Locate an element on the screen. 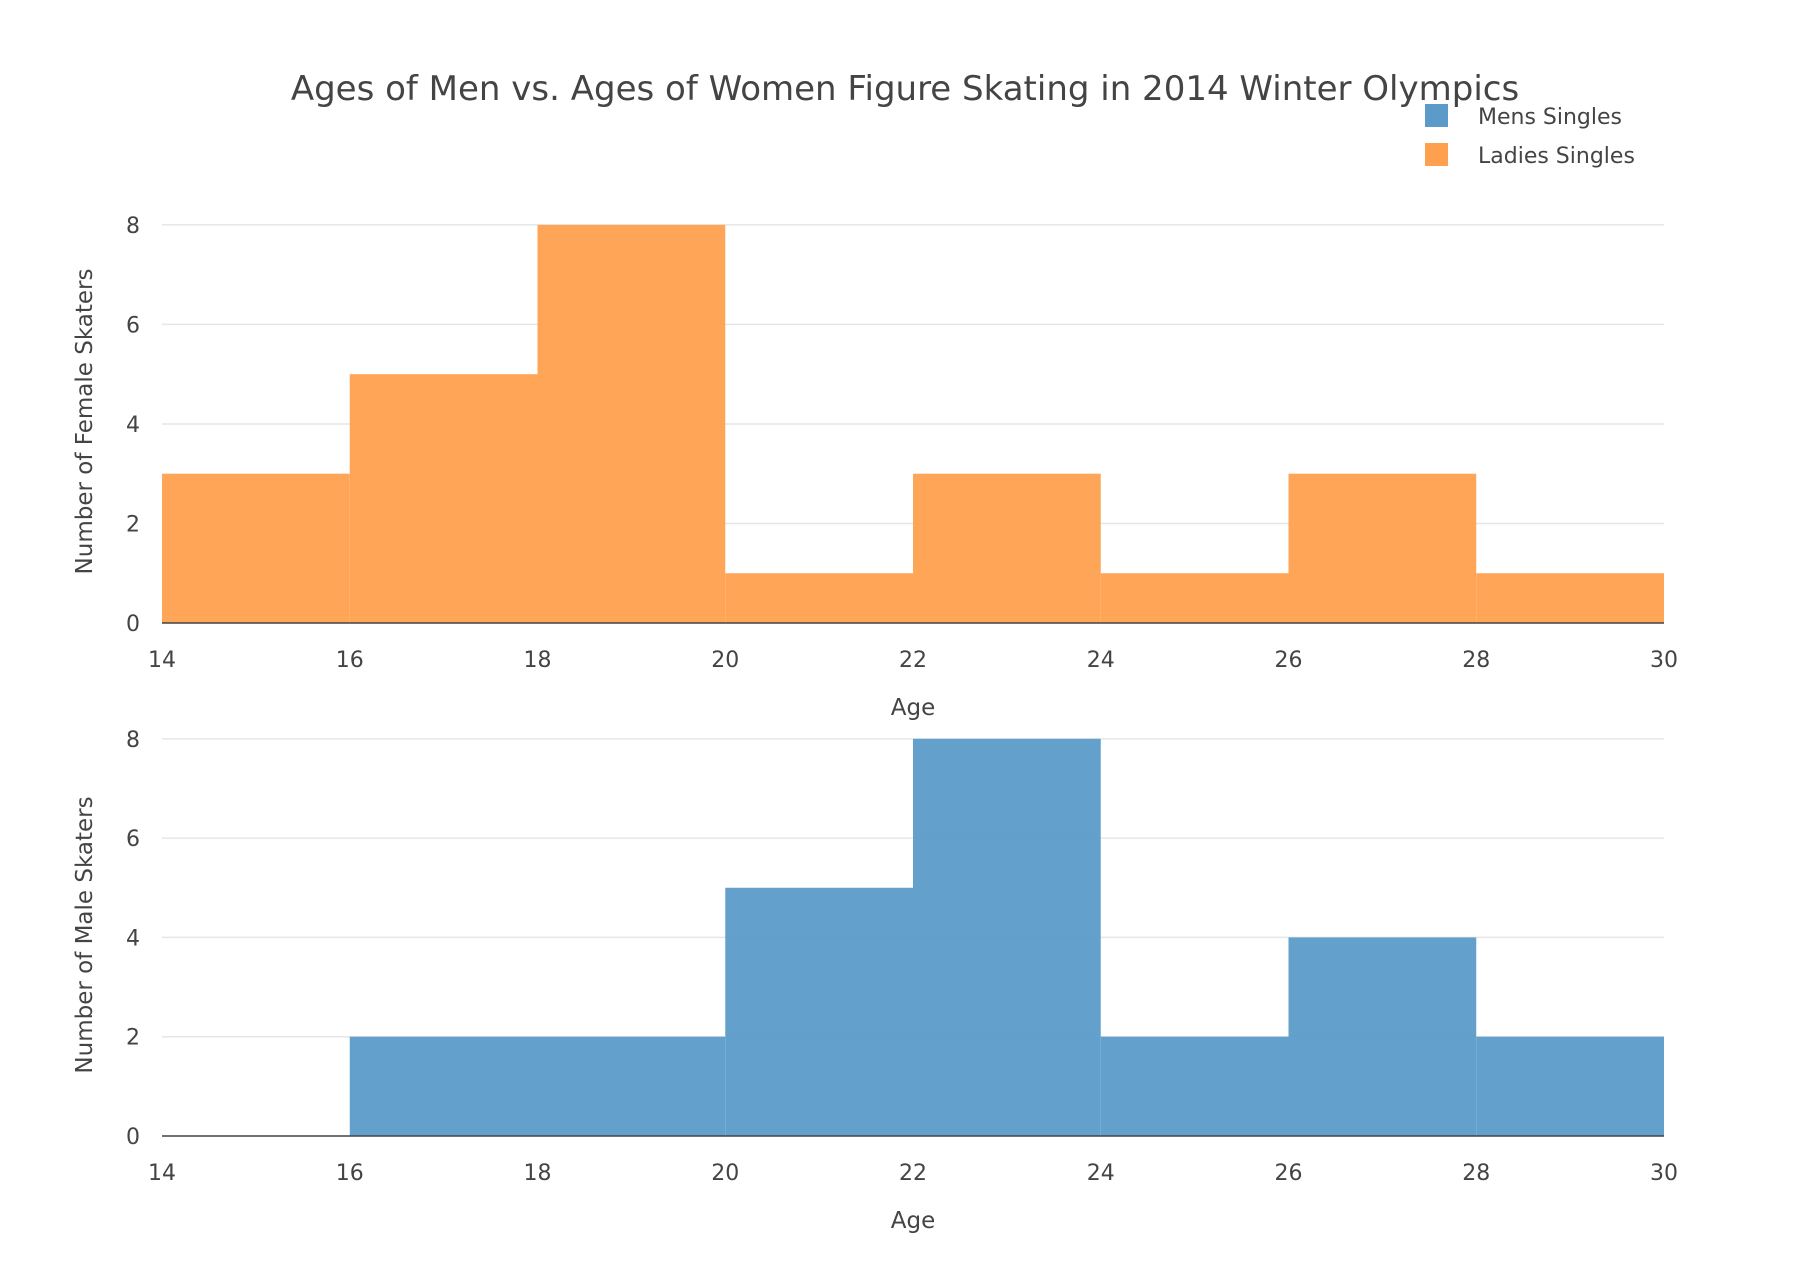  y-axis-label: Number of Female Skaters is located at coordinates (85, 422).